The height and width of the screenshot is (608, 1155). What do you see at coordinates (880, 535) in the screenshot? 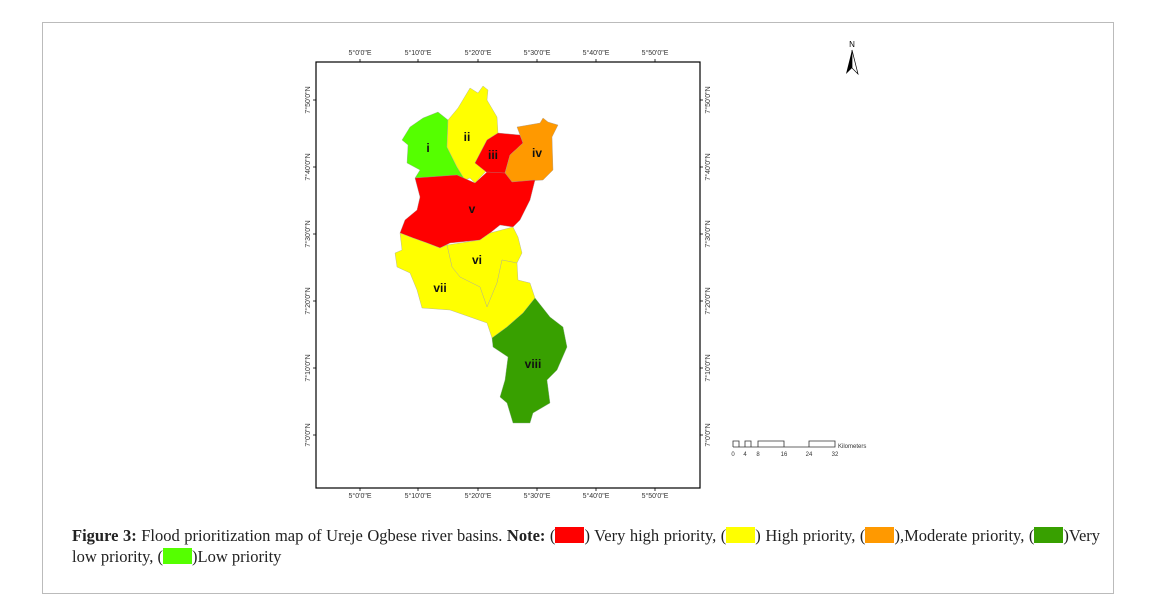
I see `legend-swatch-moderate` at bounding box center [880, 535].